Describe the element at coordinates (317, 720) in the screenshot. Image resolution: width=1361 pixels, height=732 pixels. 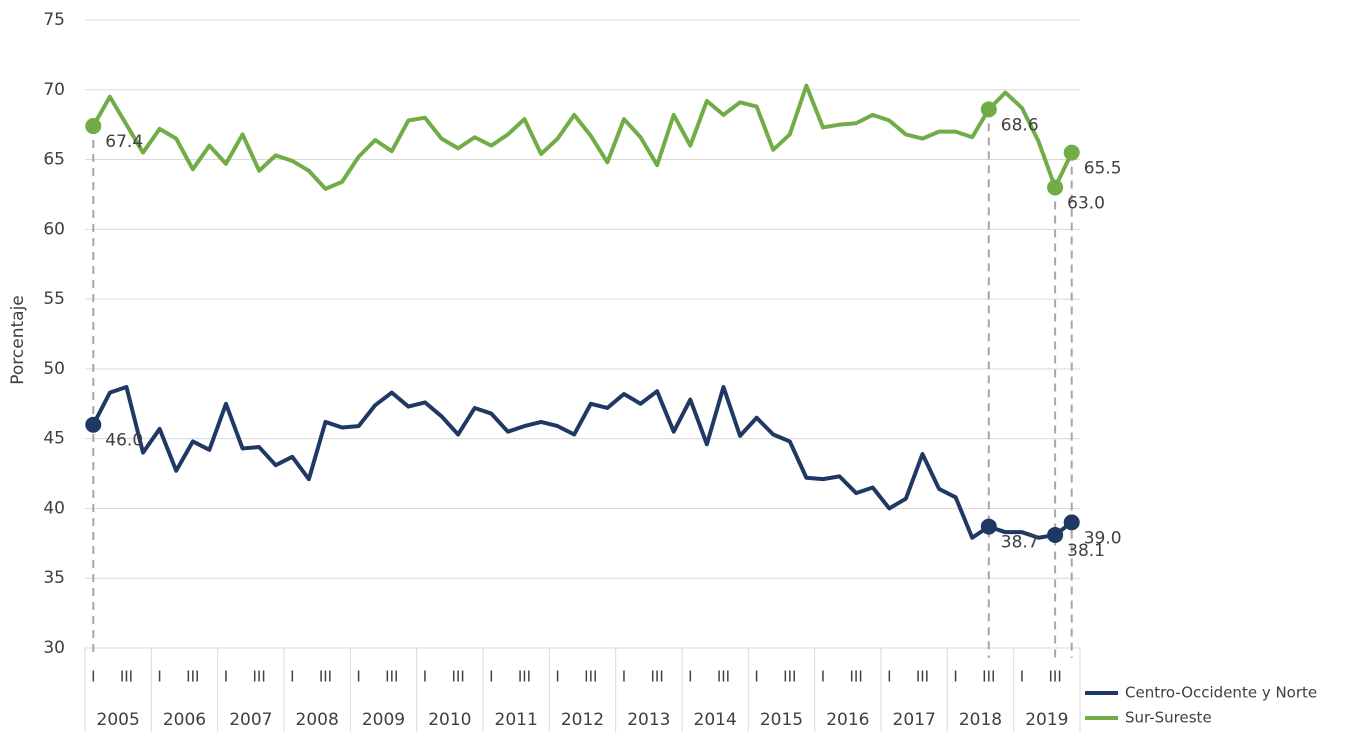
I see `year-label: 2008` at that location.